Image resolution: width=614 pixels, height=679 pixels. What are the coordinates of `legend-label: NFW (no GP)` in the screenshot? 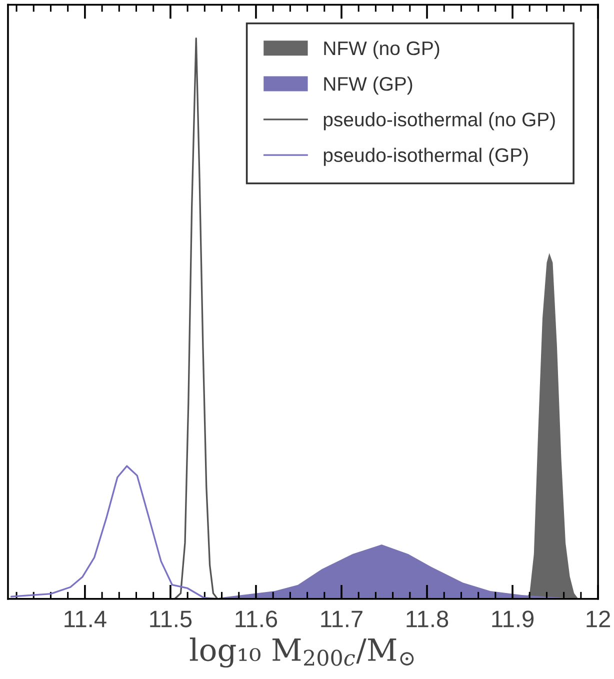 It's located at (382, 50).